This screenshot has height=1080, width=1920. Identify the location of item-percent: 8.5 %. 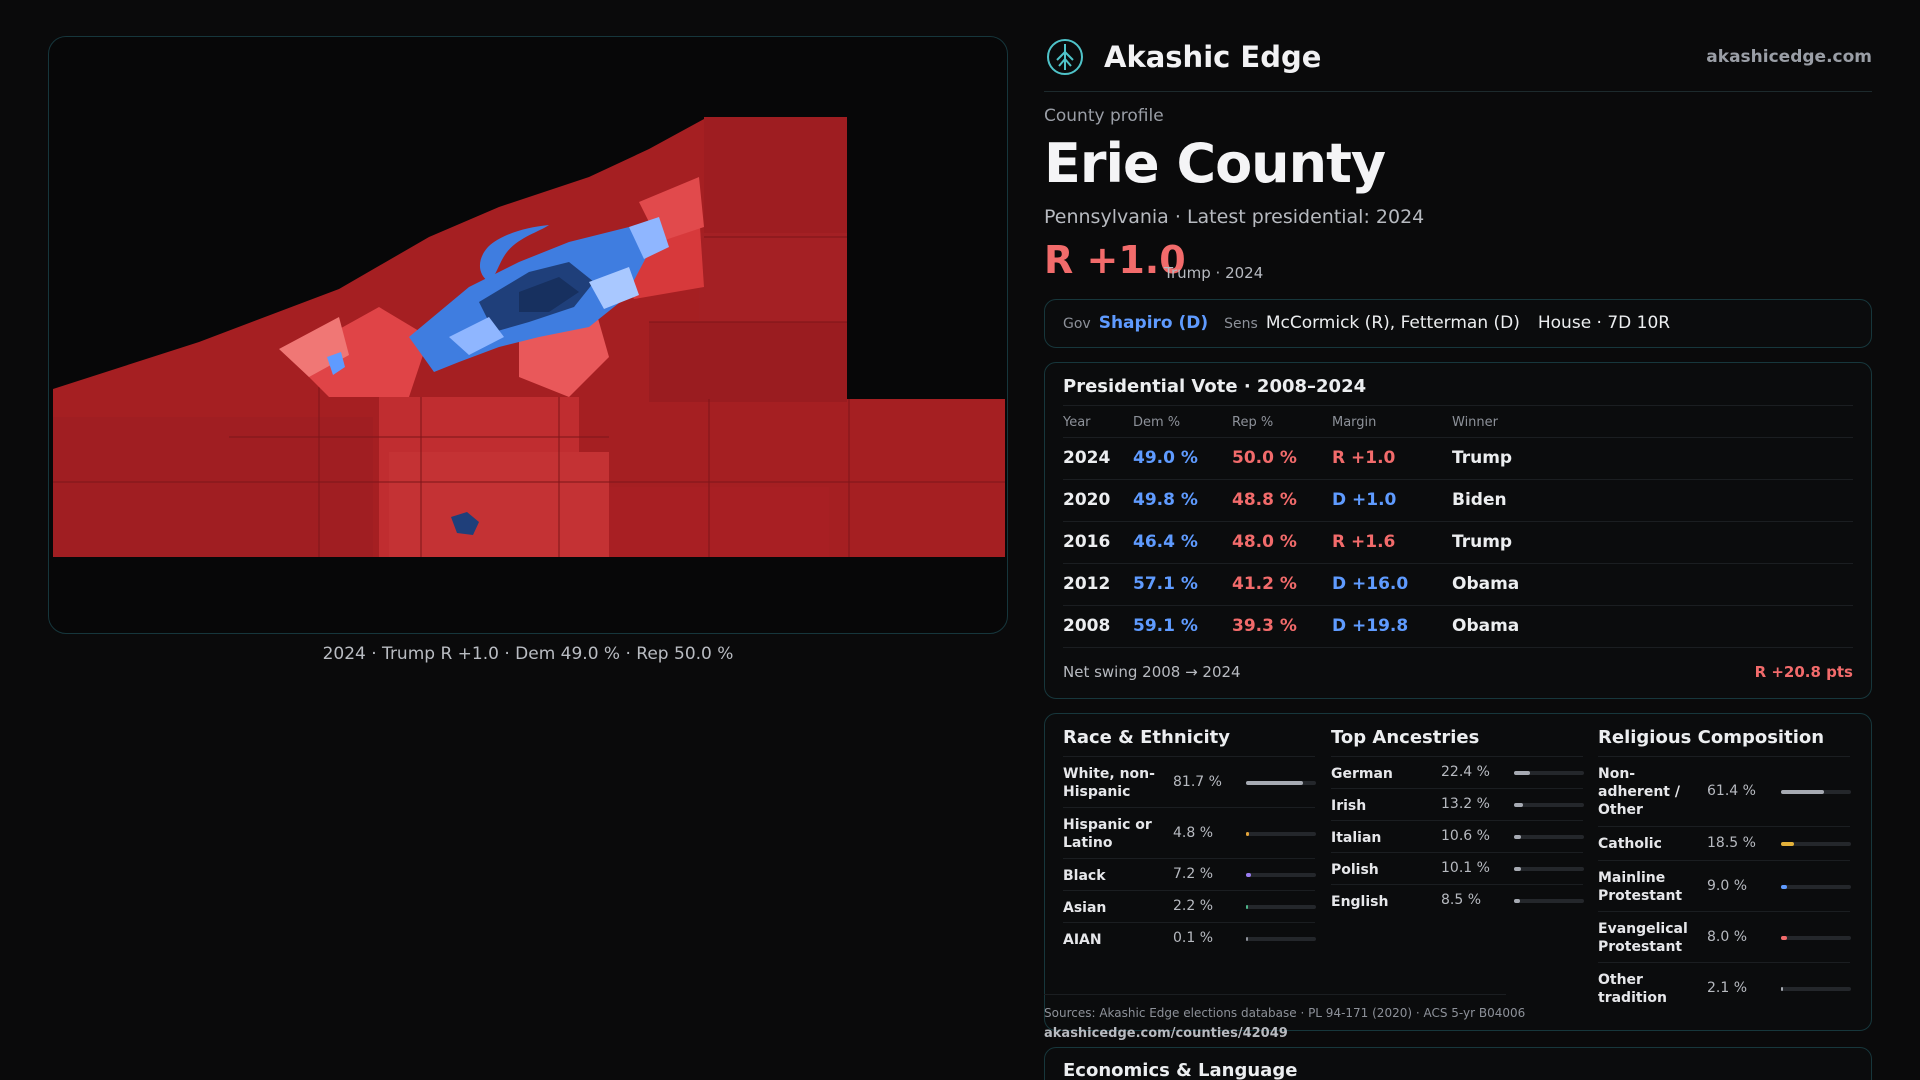
(1461, 900).